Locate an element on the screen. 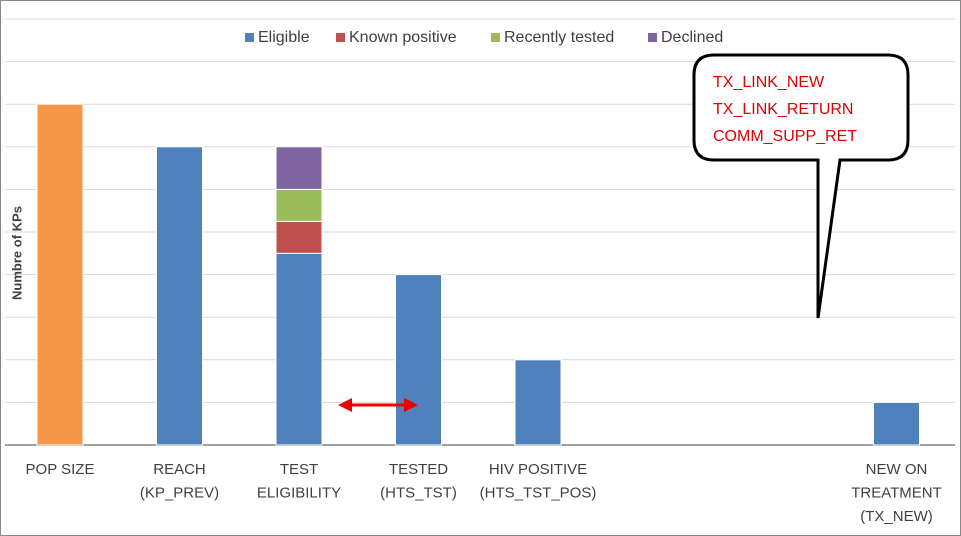 The height and width of the screenshot is (536, 961). x-tick-label-line: (TX_NEW) is located at coordinates (896, 516).